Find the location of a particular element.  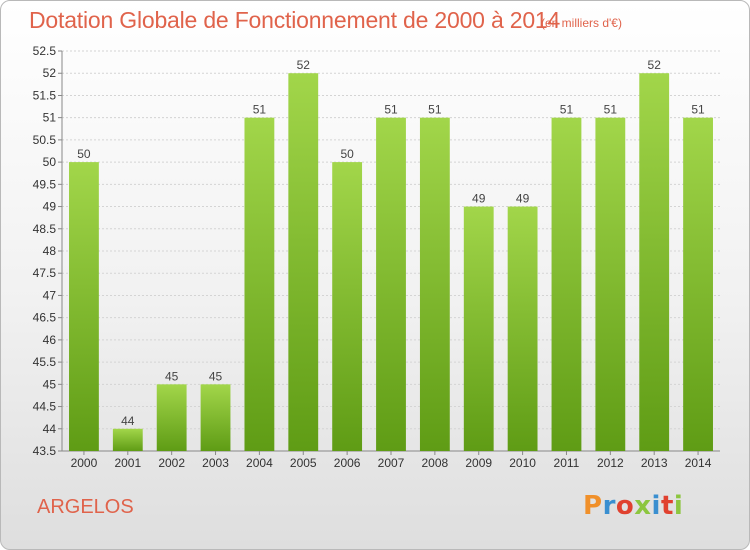

brand-letter: r is located at coordinates (609, 506).